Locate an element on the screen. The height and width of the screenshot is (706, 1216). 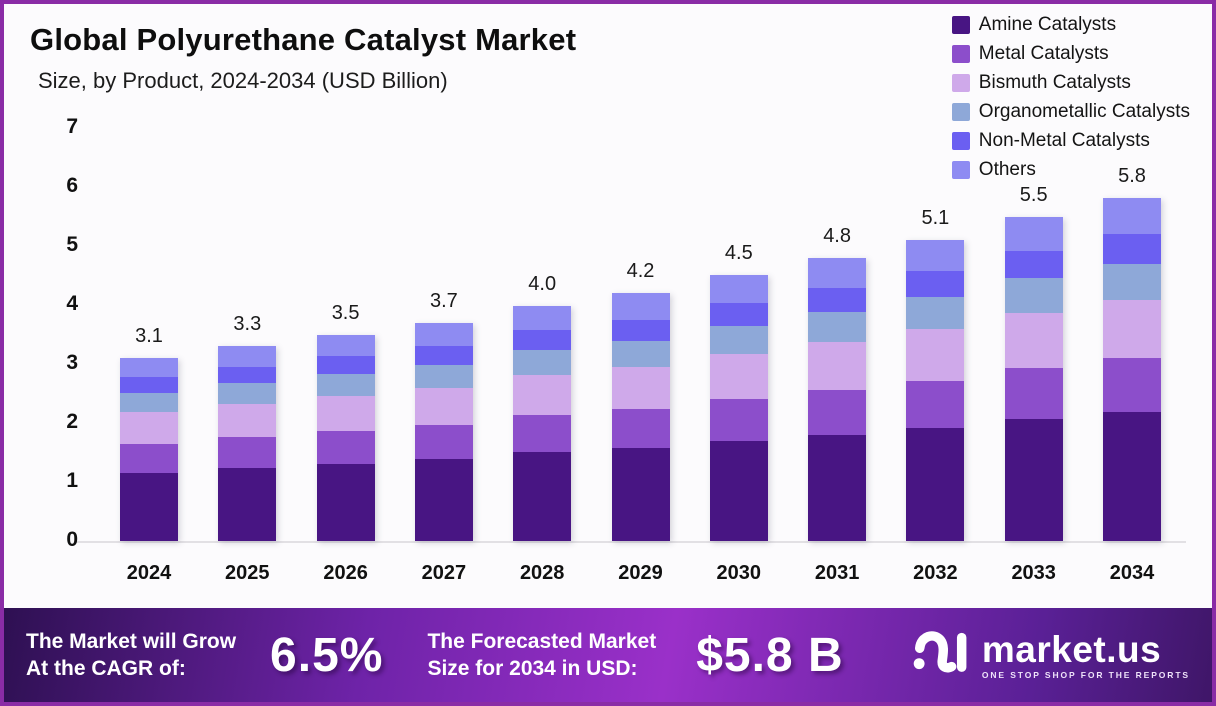
x-tick-label-2034: 2034 is located at coordinates (1132, 573).